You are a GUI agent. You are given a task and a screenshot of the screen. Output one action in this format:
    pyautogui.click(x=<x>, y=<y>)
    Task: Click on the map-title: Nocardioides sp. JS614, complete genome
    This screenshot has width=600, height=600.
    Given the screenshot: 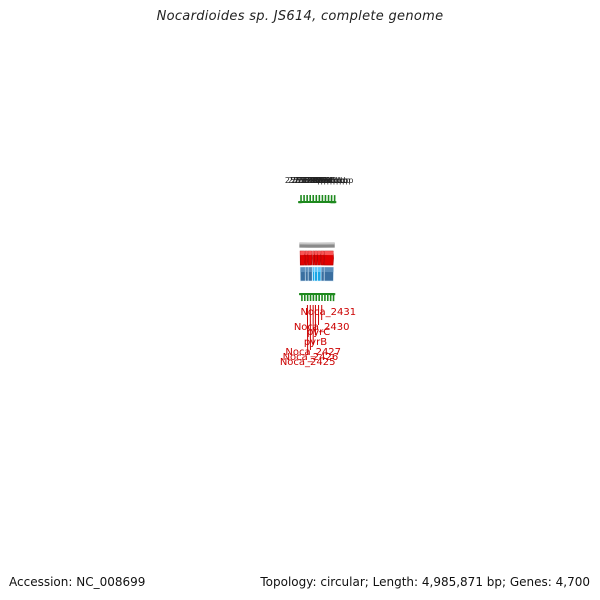 What is the action you would take?
    pyautogui.click(x=300, y=16)
    